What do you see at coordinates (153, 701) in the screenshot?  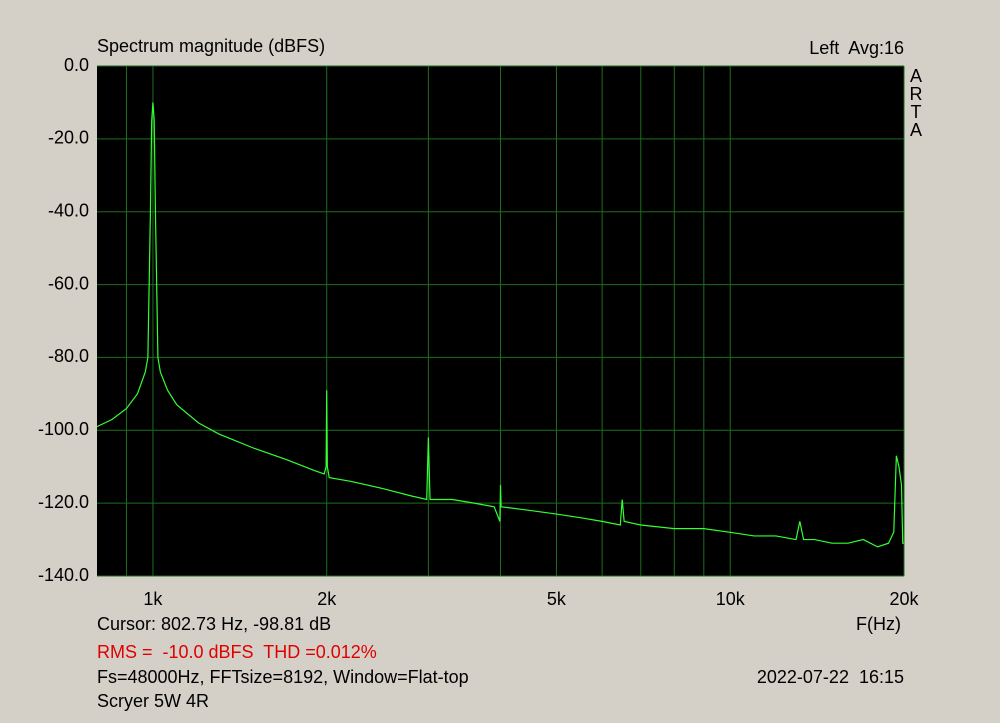 I see `device-label: Scryer 5W 4R` at bounding box center [153, 701].